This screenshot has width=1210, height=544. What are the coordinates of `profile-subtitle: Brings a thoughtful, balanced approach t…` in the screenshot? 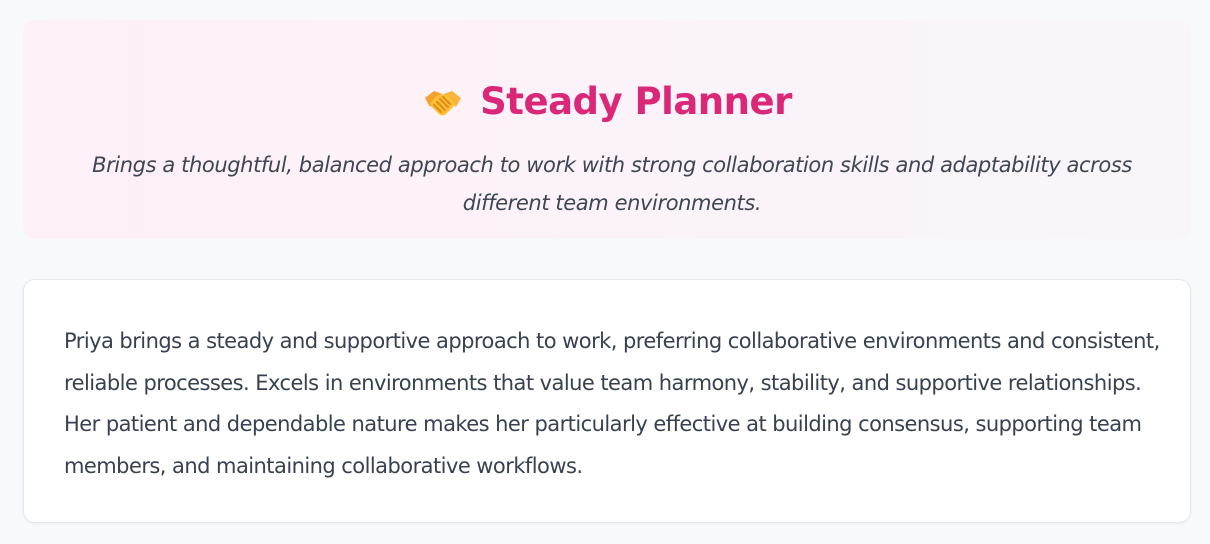 It's located at (612, 184).